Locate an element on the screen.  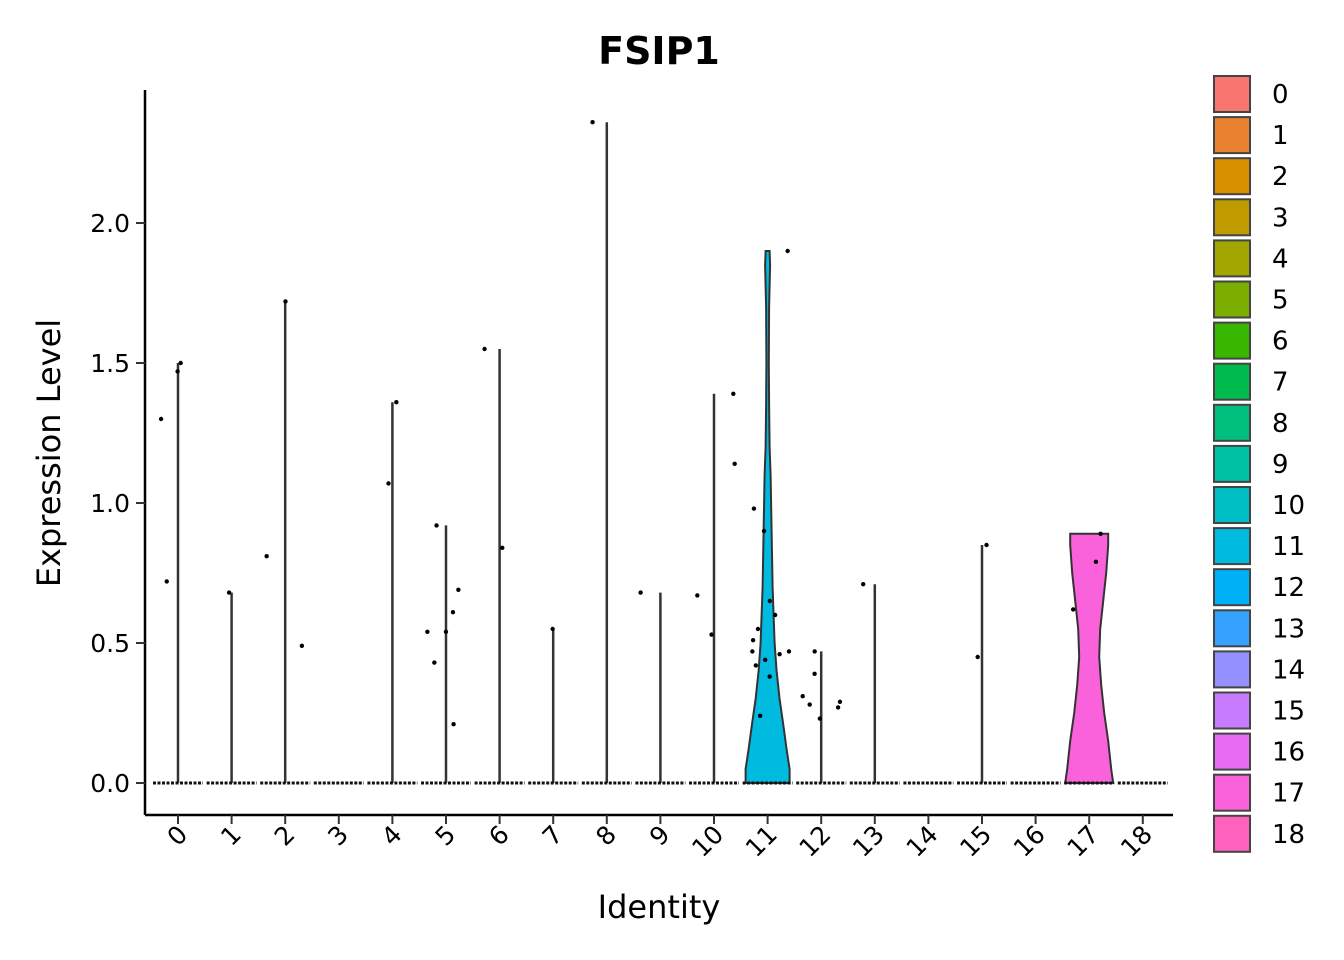
legend-label-13: 13 is located at coordinates (1288, 629).